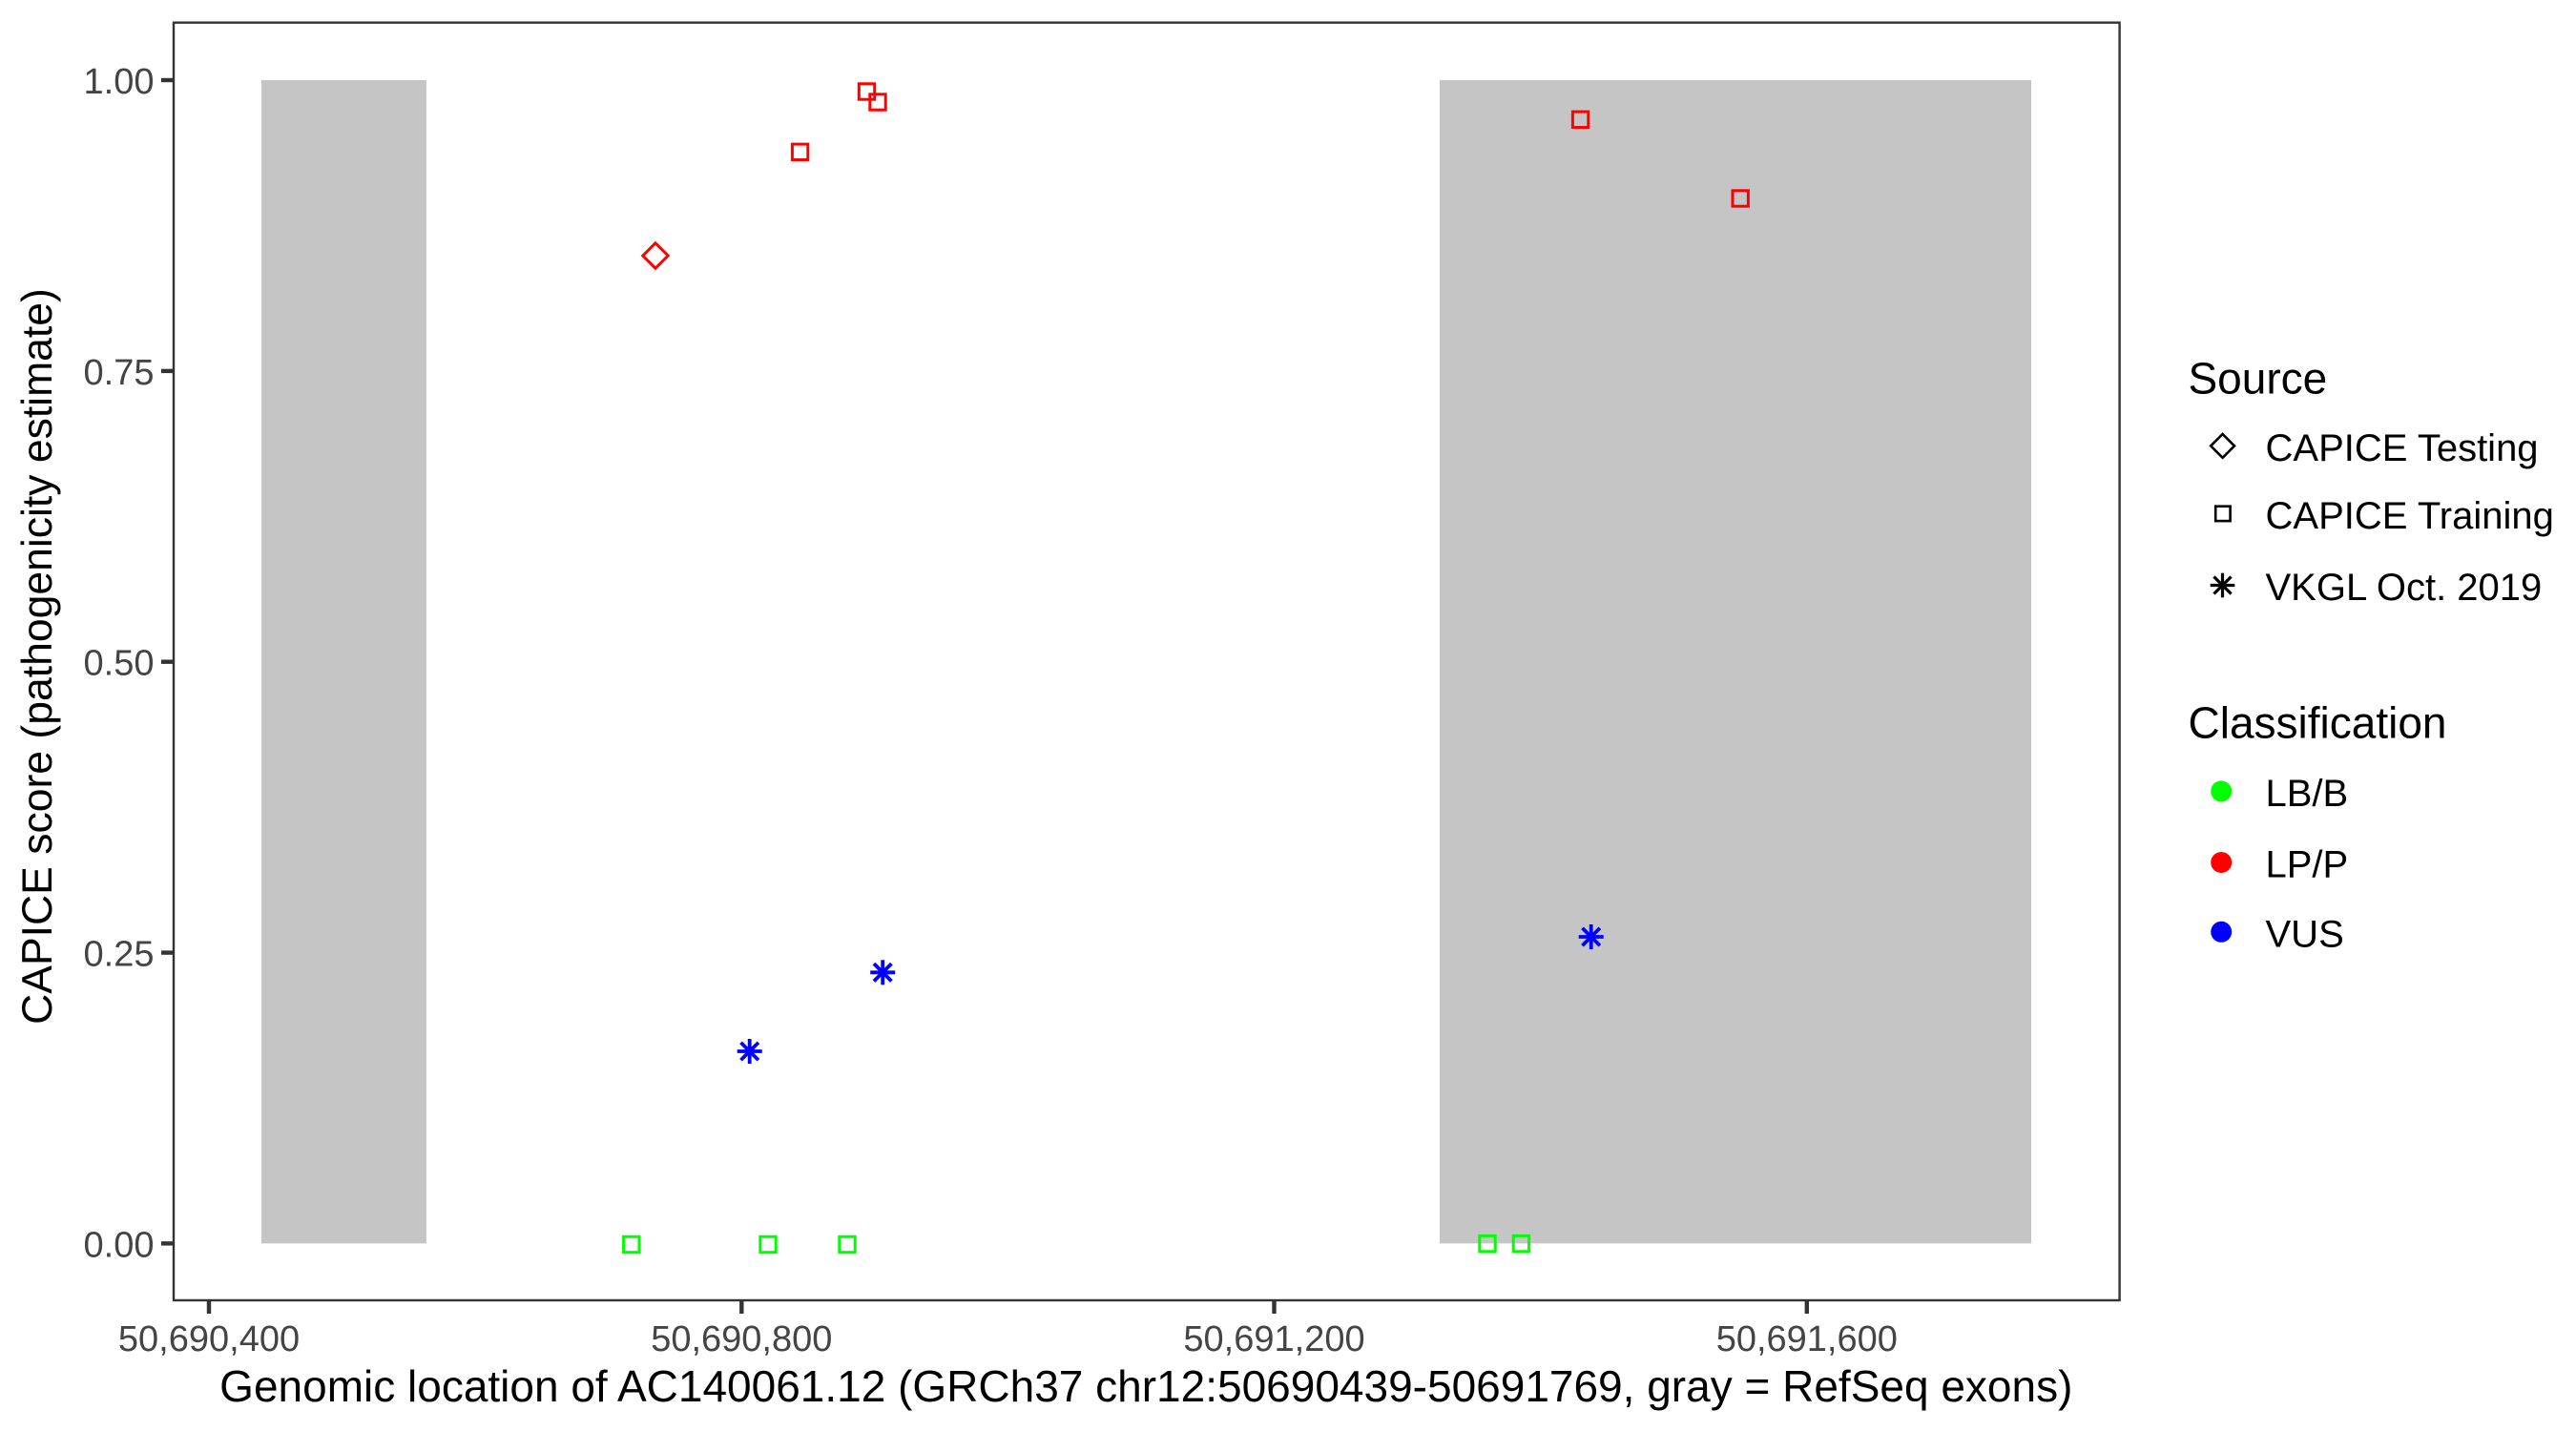  Describe the element at coordinates (1273, 1339) in the screenshot. I see `svg-text: 50,691,200` at that location.